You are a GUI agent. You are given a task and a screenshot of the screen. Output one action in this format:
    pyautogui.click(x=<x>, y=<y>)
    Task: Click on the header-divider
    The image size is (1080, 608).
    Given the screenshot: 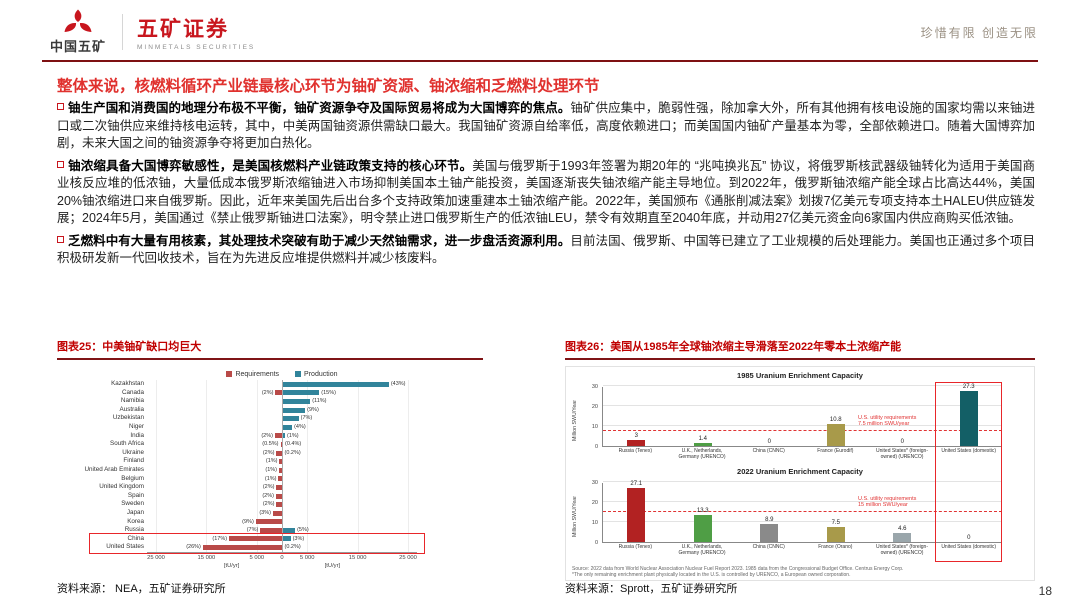 What is the action you would take?
    pyautogui.click(x=122, y=32)
    